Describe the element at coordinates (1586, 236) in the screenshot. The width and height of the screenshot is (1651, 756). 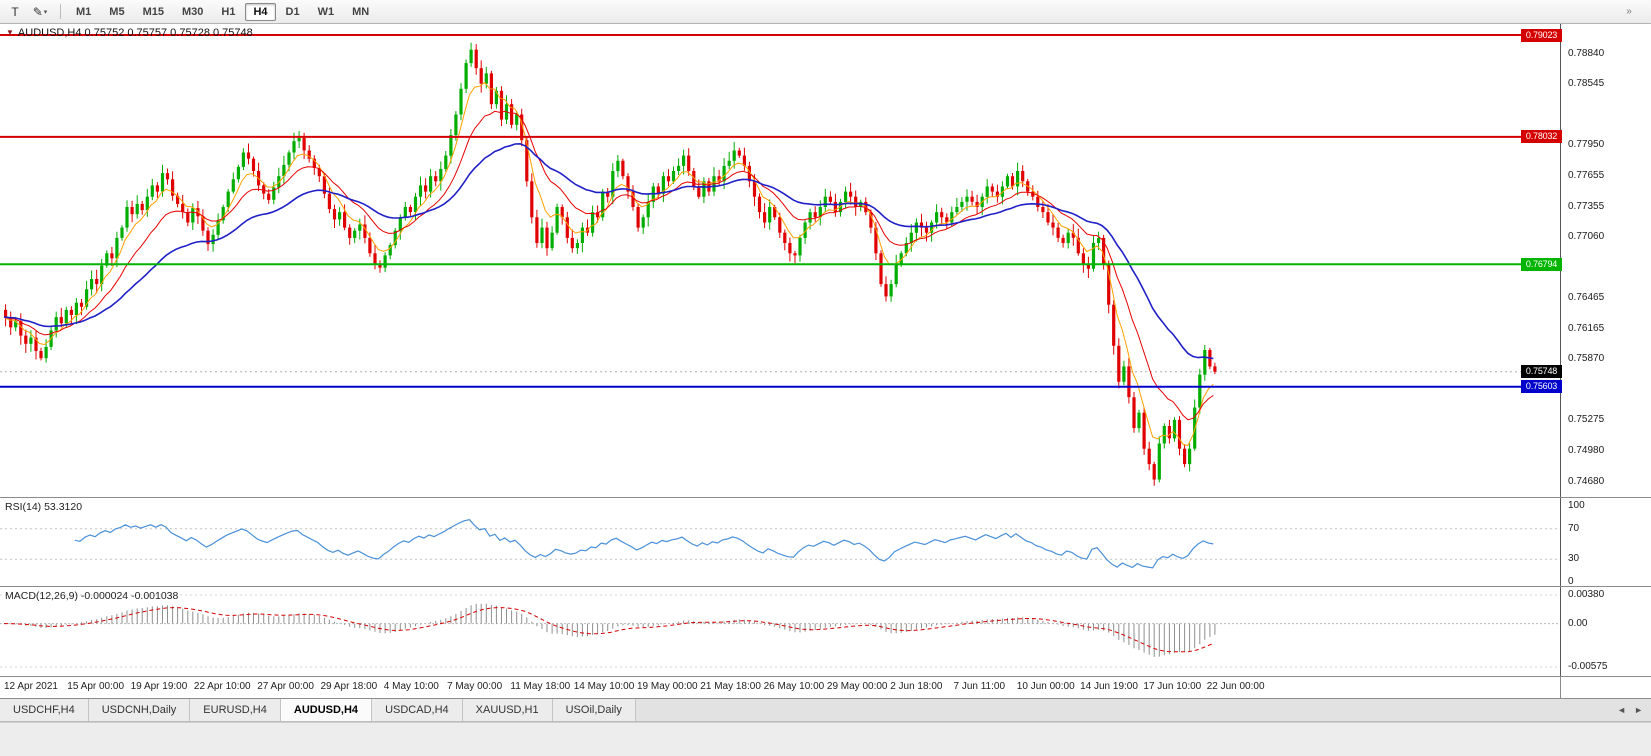
I see `price-tick-label: 0.77060` at that location.